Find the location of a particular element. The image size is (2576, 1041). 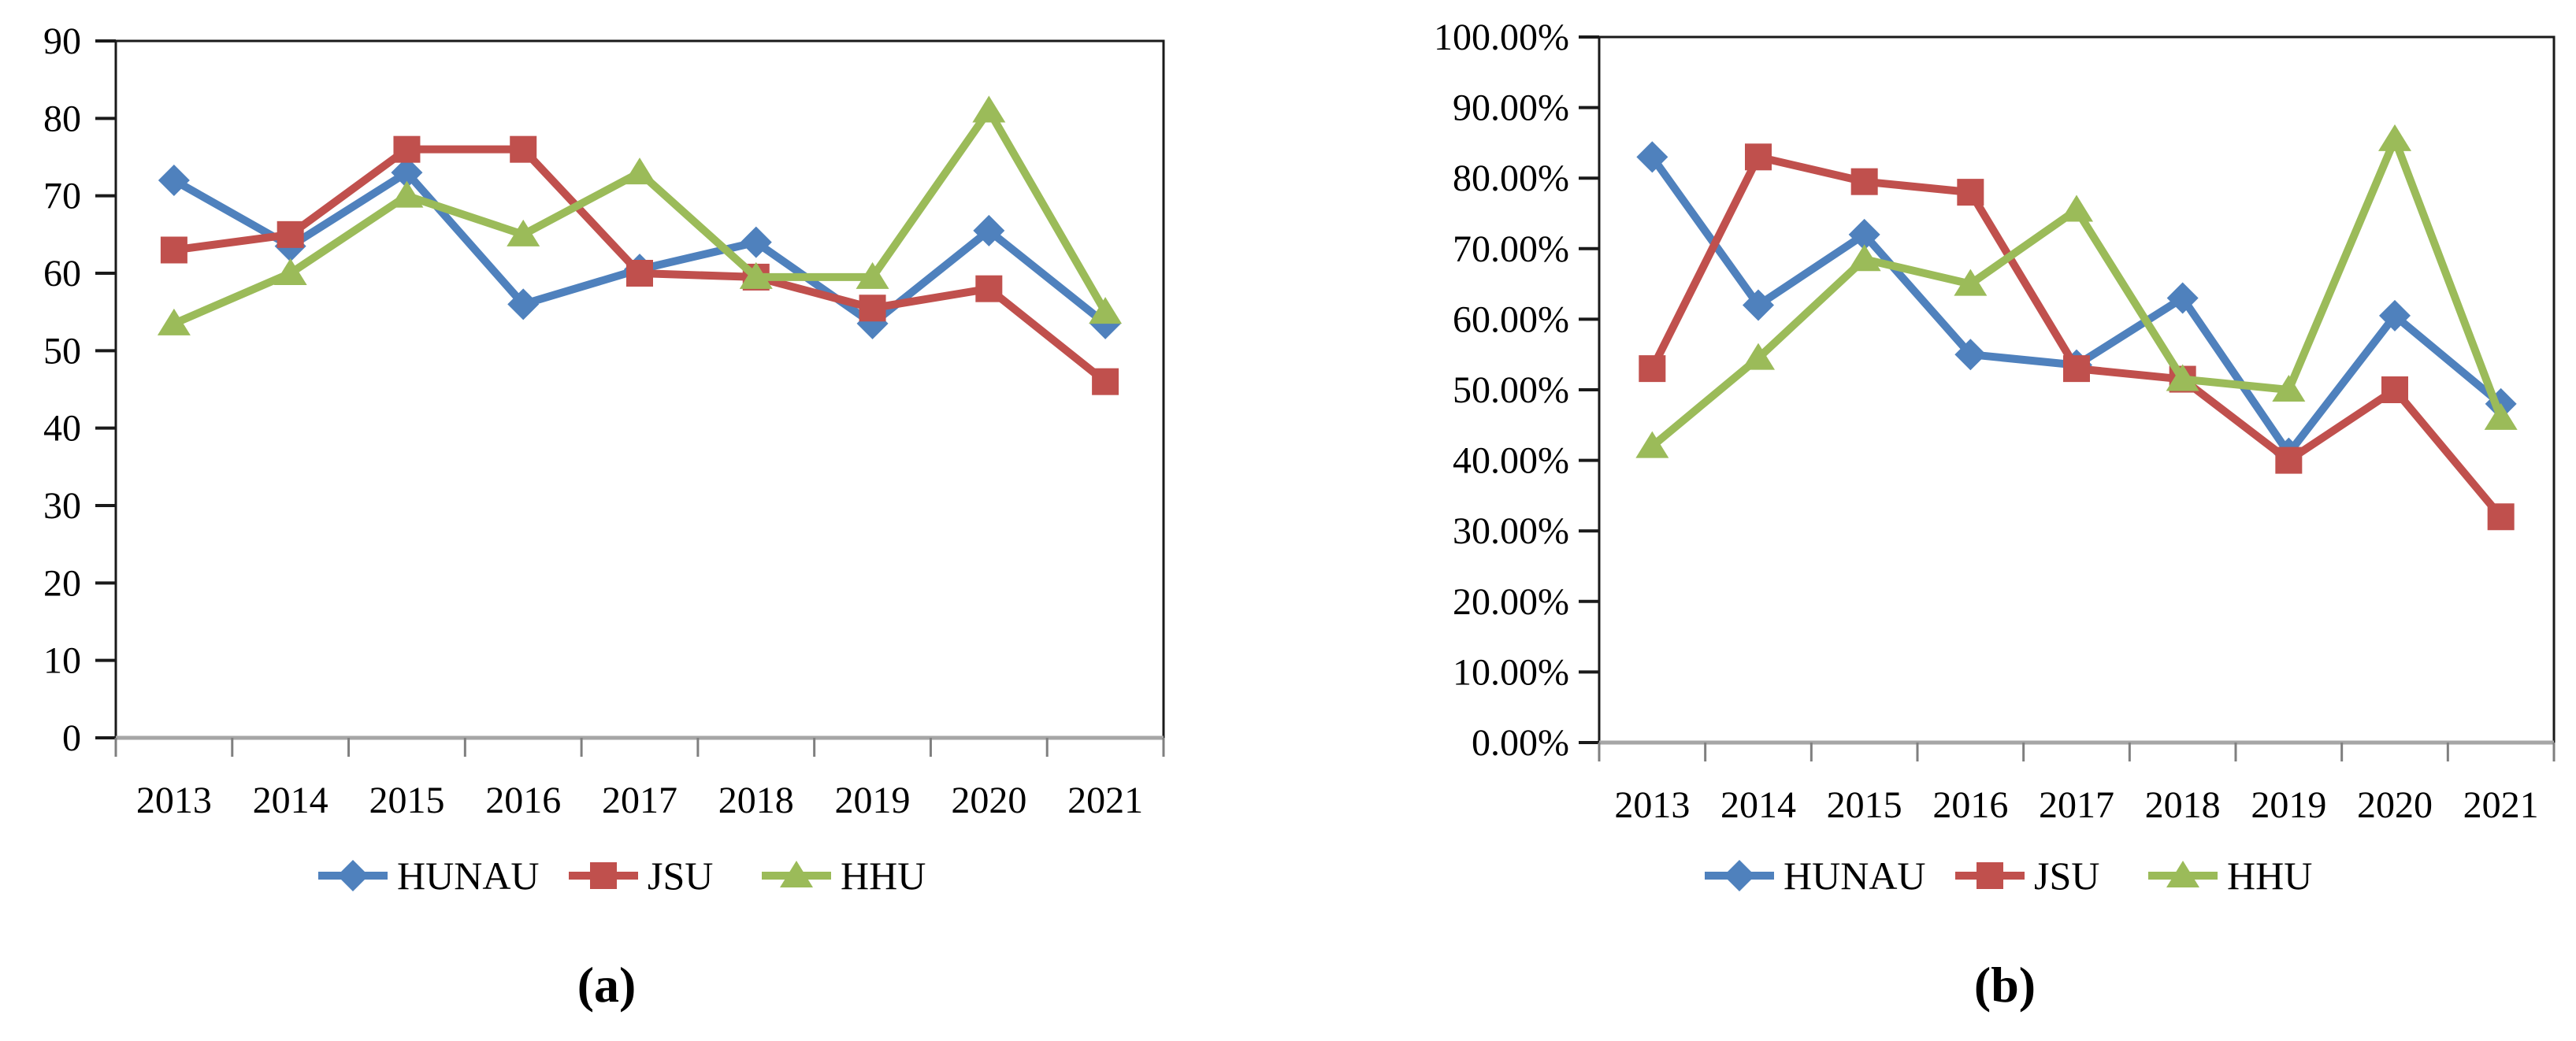

y-tick-label: 80 is located at coordinates (62, 118).